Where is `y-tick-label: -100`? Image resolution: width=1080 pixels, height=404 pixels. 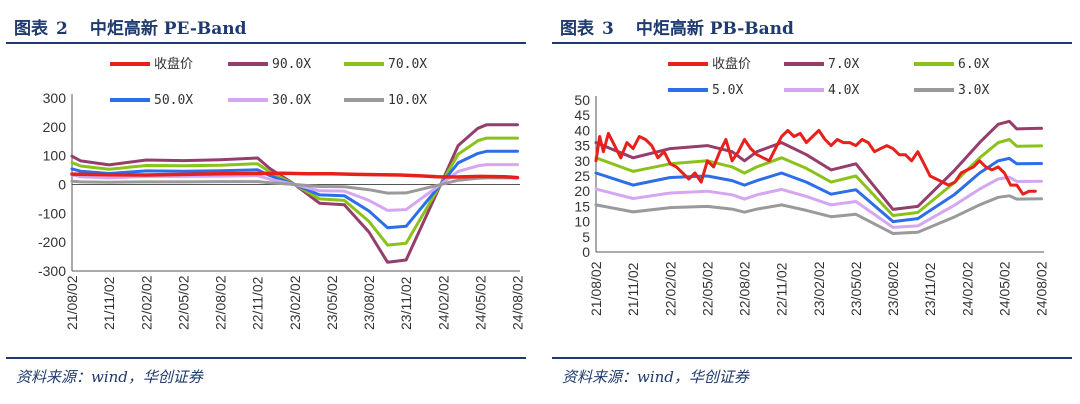
y-tick-label: -100 is located at coordinates (52, 213).